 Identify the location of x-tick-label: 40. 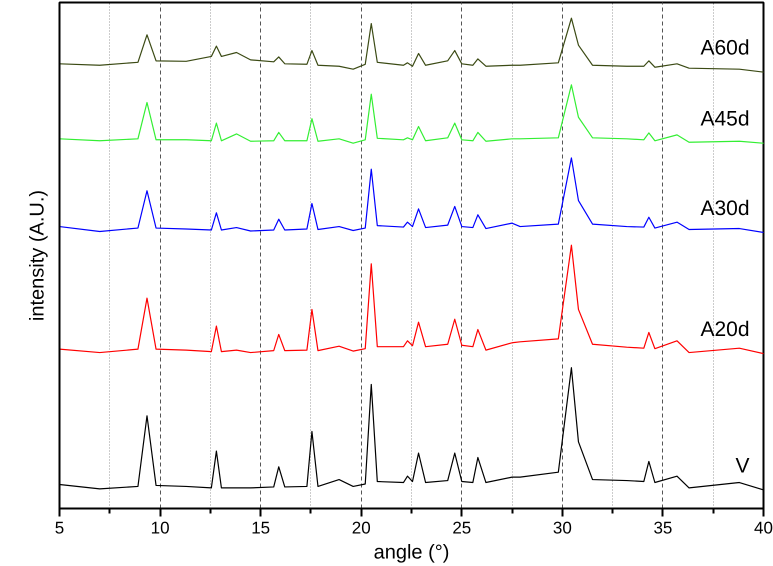
(763, 528).